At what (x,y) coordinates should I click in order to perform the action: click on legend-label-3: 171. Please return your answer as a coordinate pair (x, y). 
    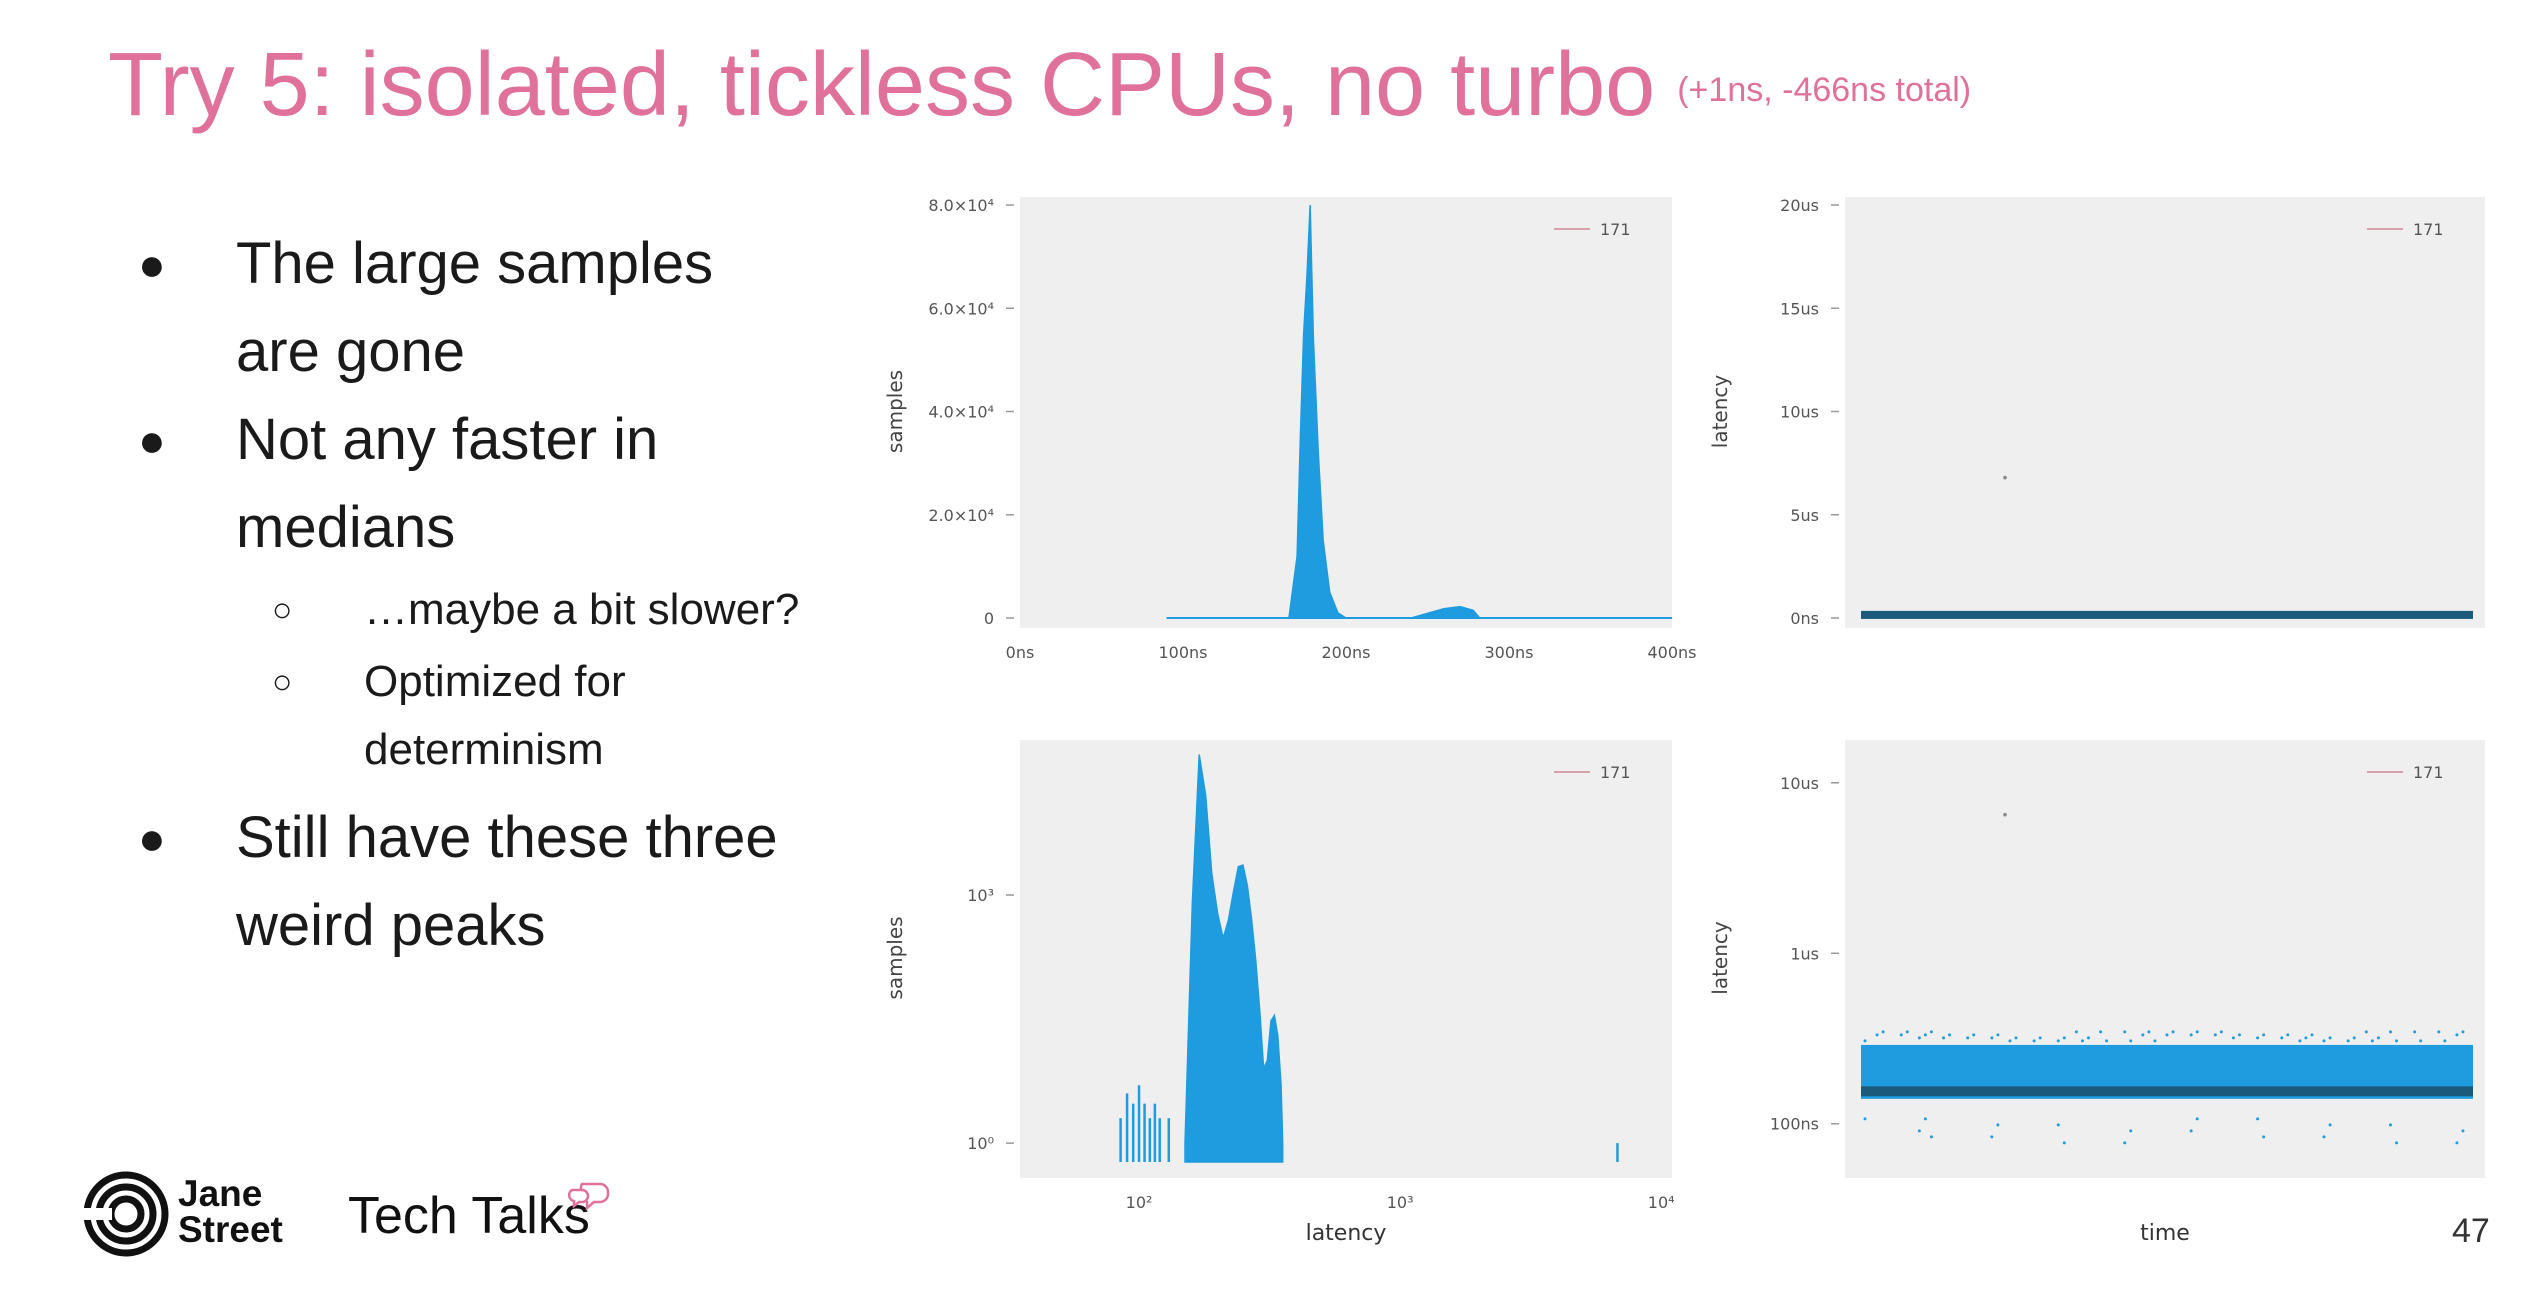
    Looking at the image, I should click on (2428, 772).